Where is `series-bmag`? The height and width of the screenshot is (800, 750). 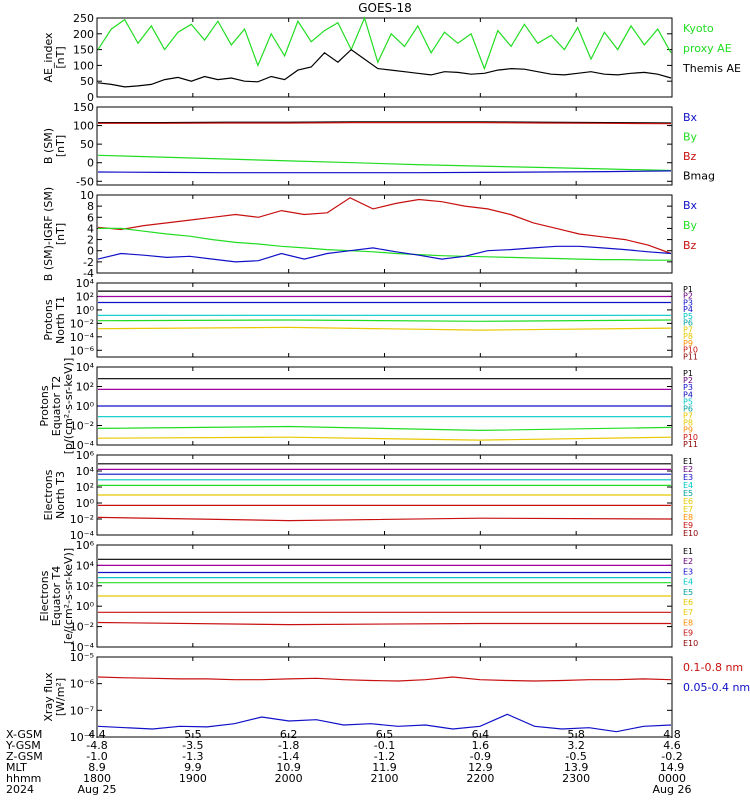
series-bmag is located at coordinates (385, 122).